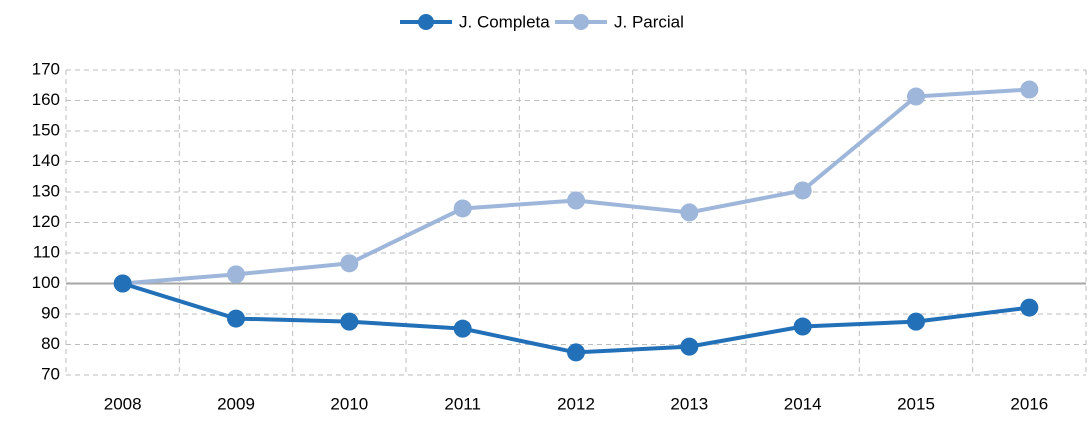  I want to click on legend-label: J. Parcial, so click(649, 21).